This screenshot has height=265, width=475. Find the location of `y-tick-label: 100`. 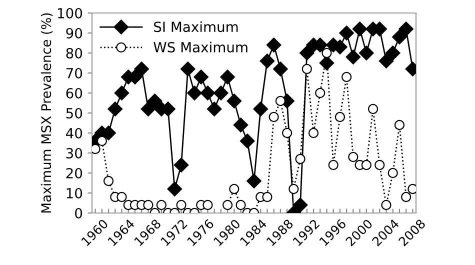

y-tick-label: 100 is located at coordinates (70, 13).